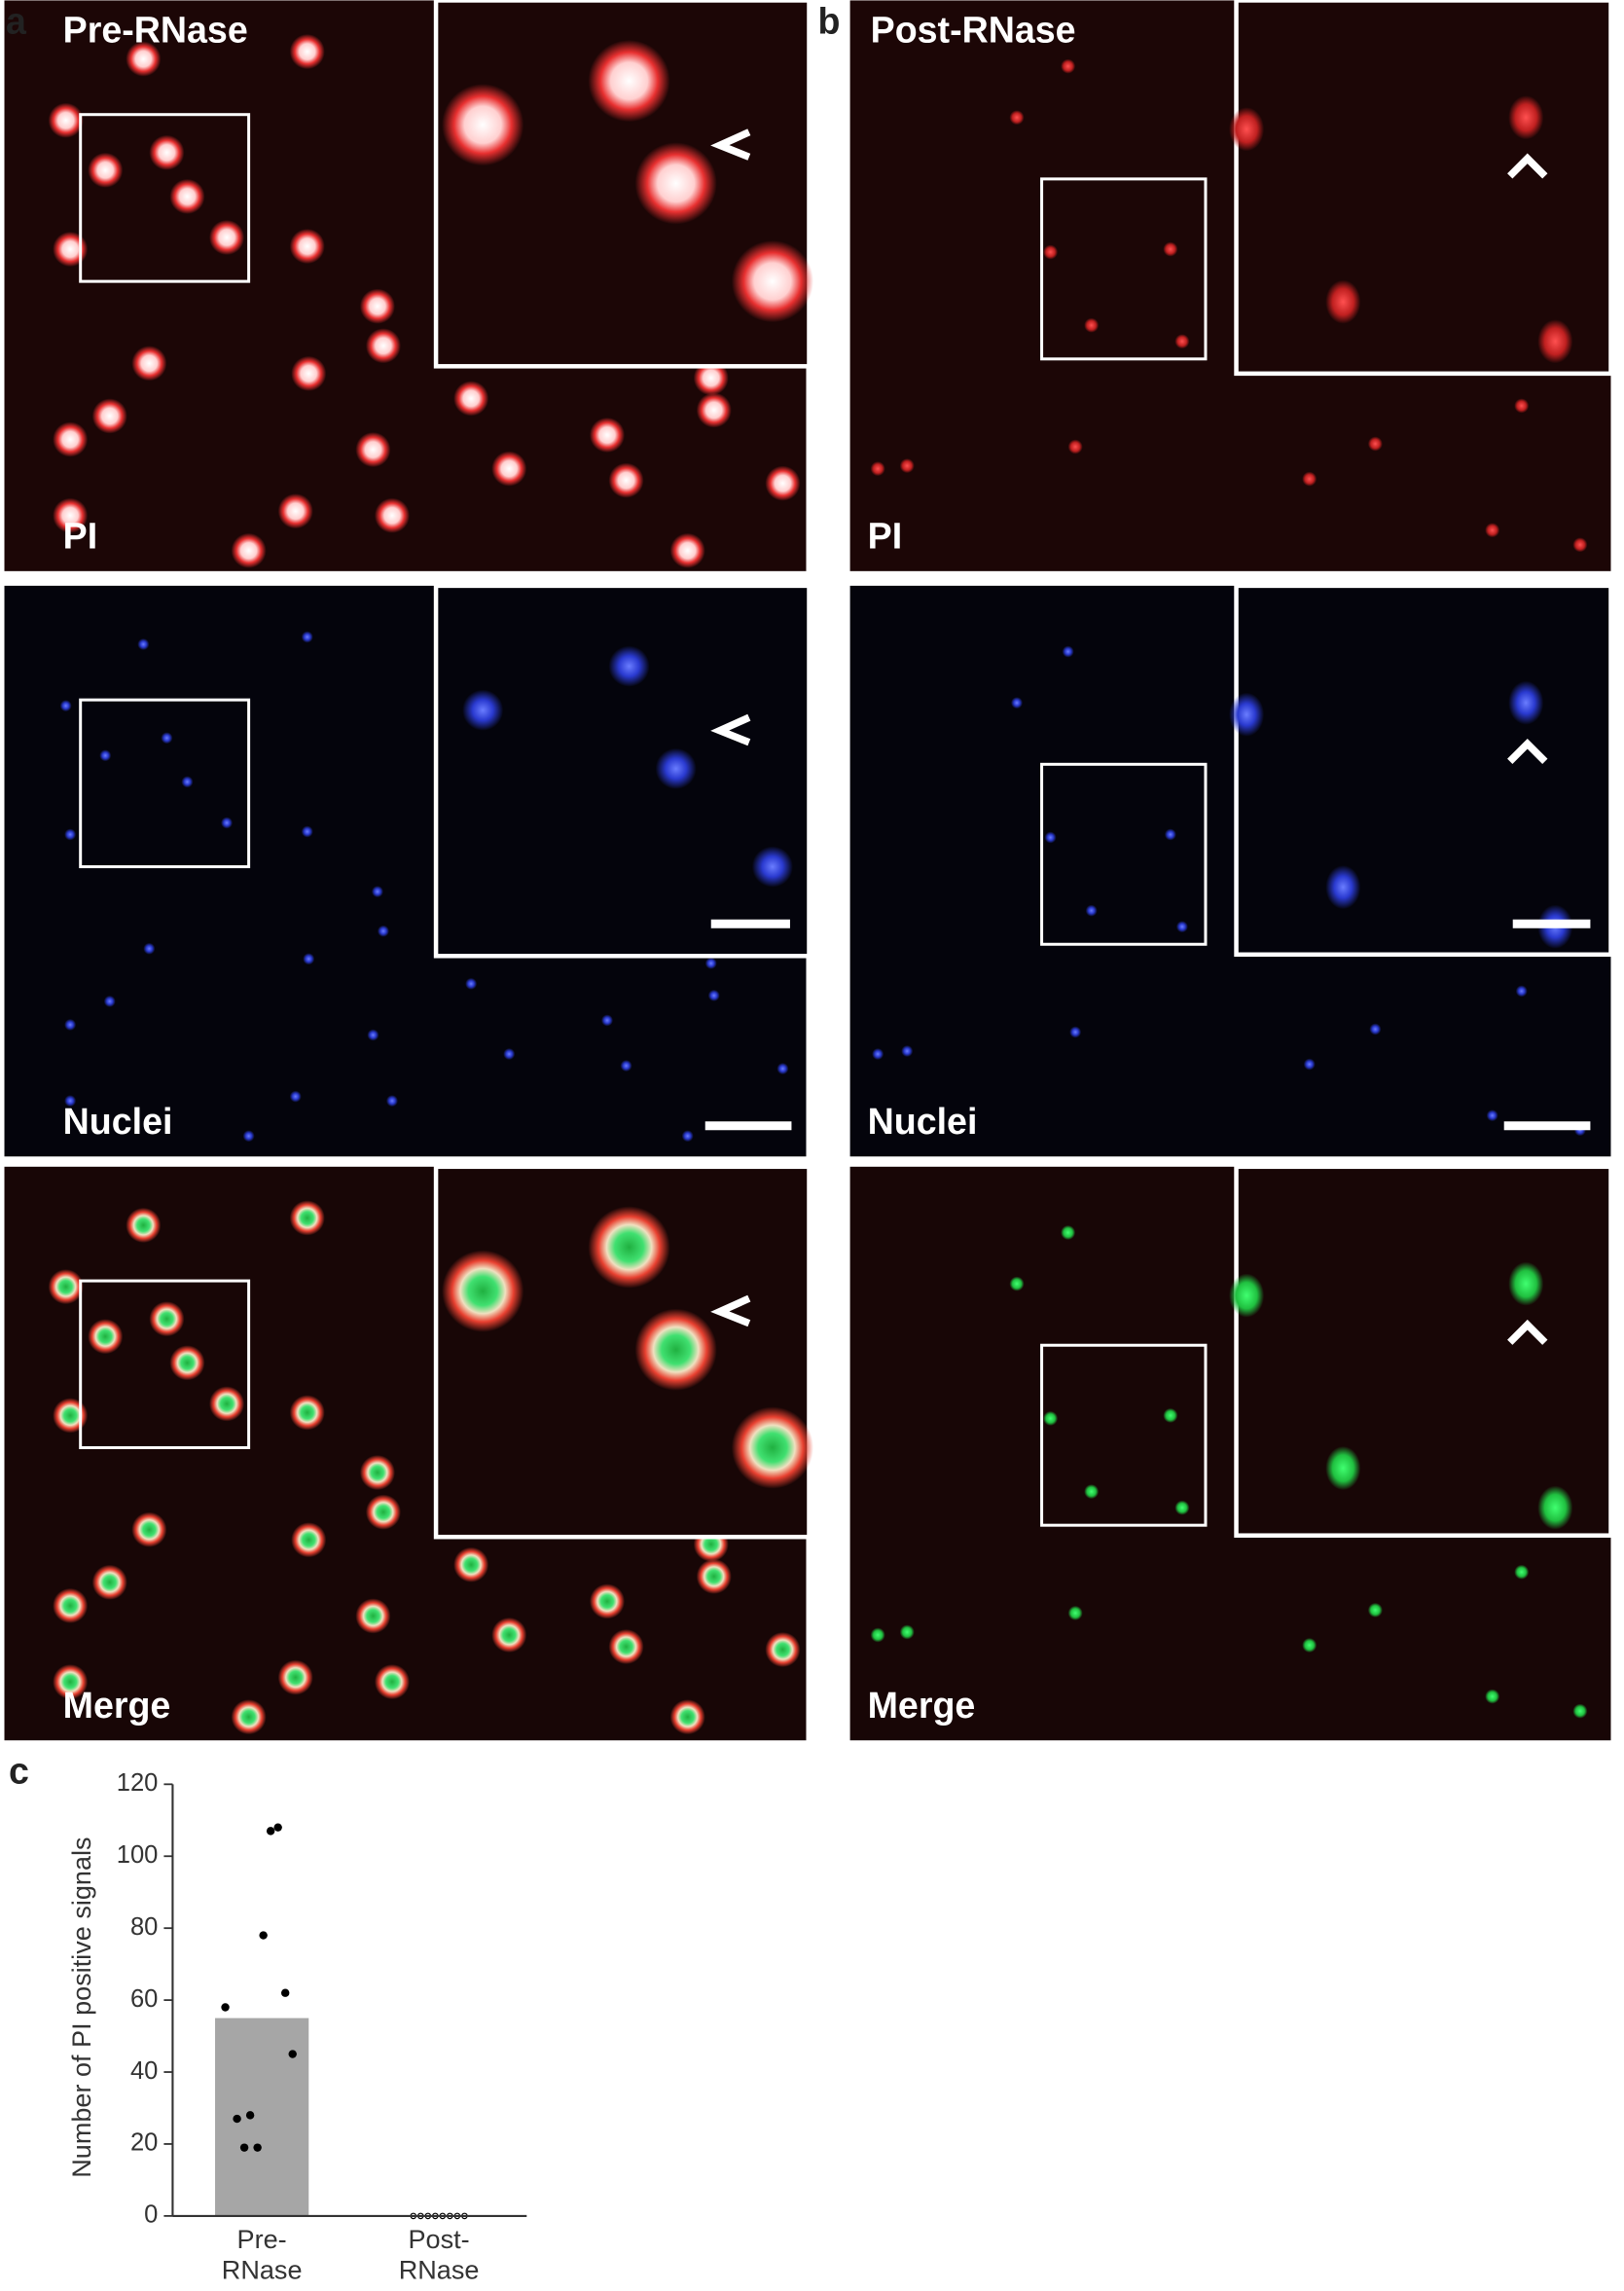 Image resolution: width=1624 pixels, height=2291 pixels. I want to click on panel-letter: a, so click(16, 20).